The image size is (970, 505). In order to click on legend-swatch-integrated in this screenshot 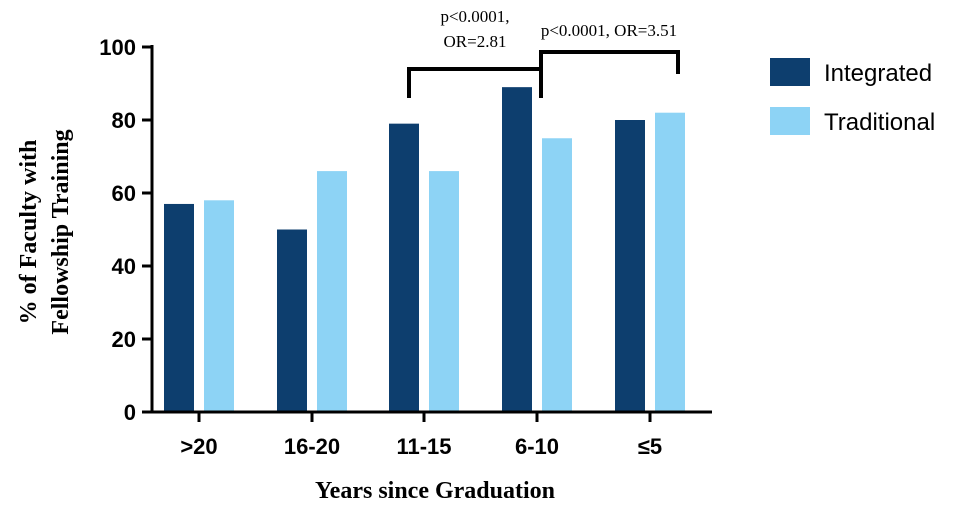, I will do `click(790, 72)`.